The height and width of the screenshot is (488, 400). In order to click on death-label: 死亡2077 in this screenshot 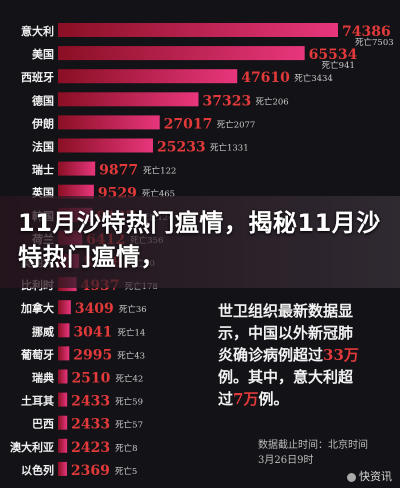, I will do `click(236, 124)`.